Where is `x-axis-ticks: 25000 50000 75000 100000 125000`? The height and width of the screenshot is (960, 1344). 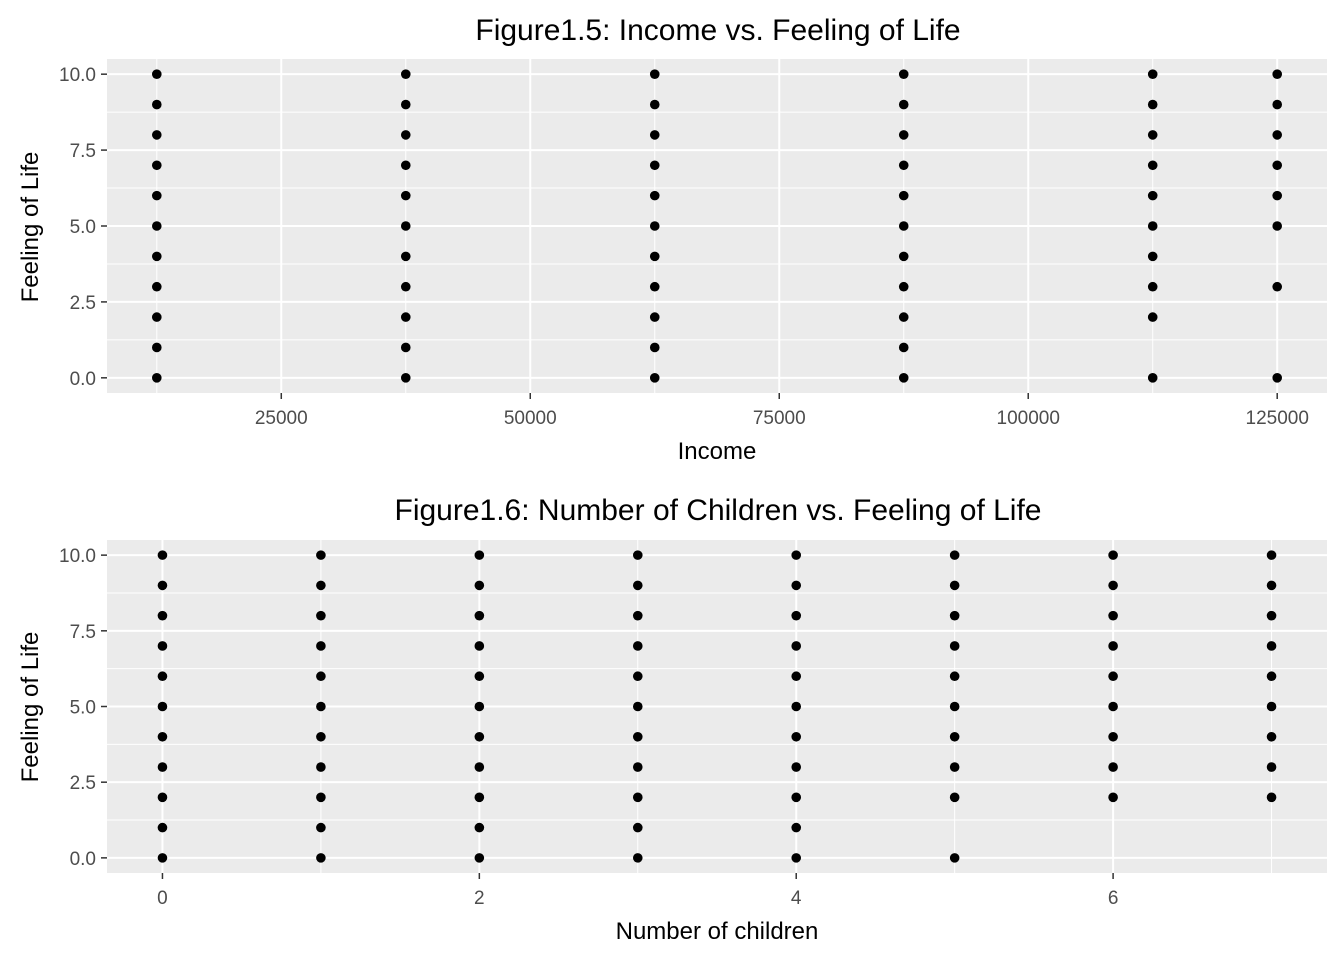
x-axis-ticks: 25000 50000 75000 100000 125000 is located at coordinates (782, 411).